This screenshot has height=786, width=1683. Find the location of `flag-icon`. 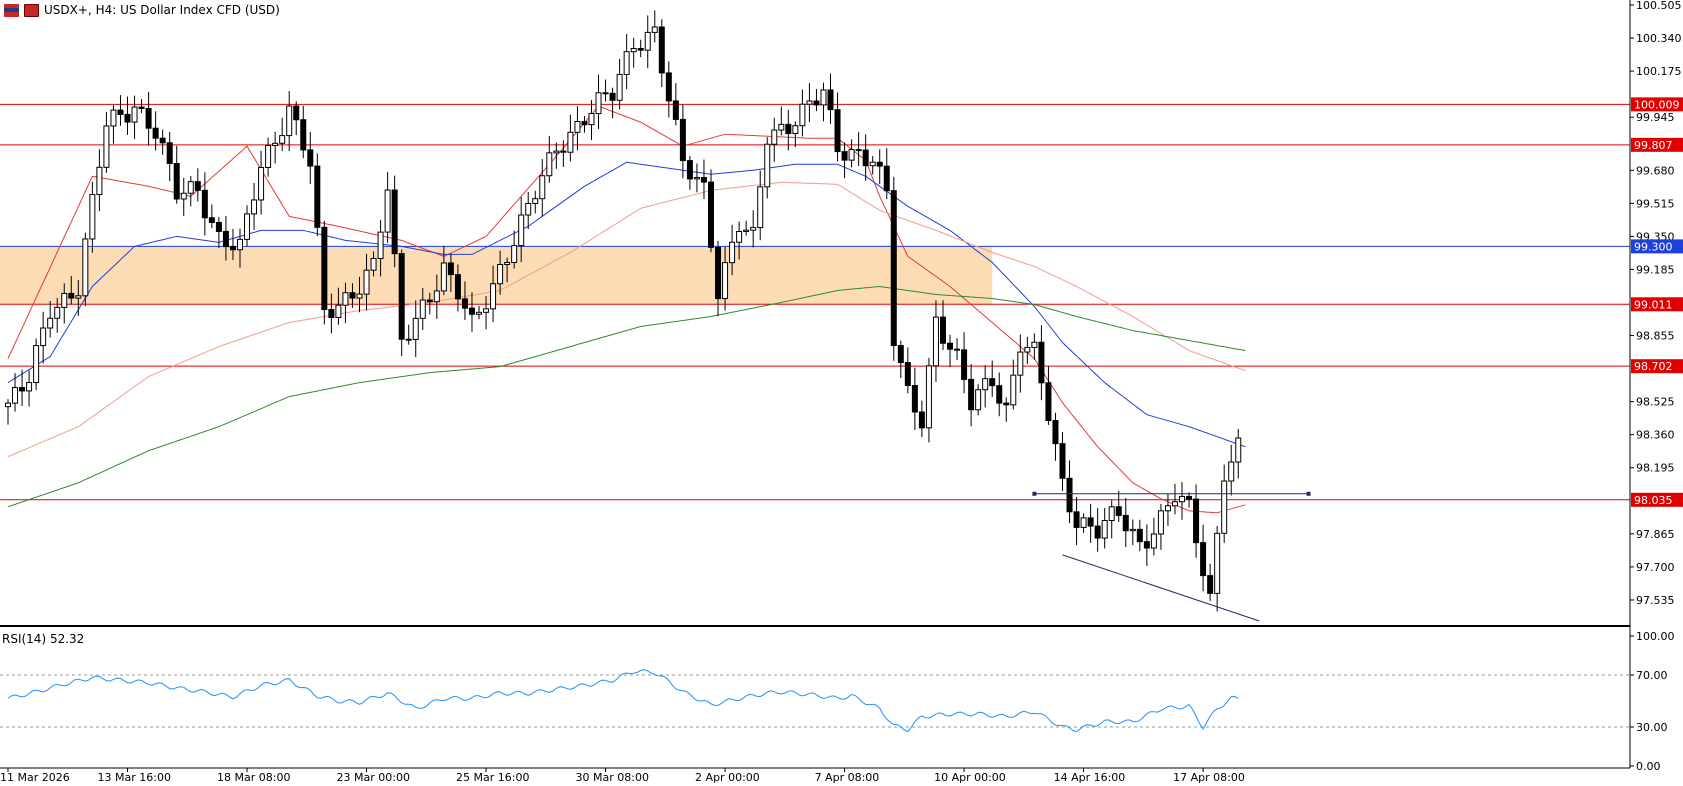

flag-icon is located at coordinates (11, 10).